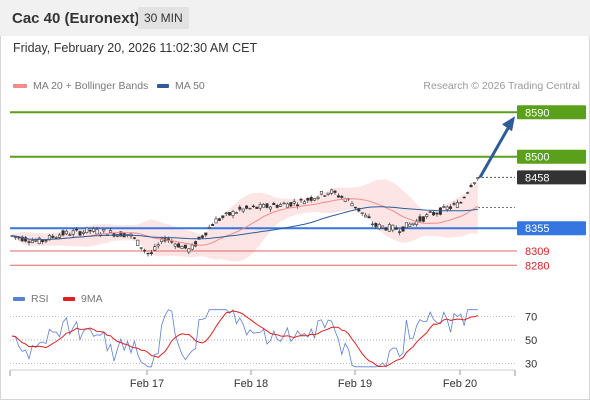  Describe the element at coordinates (163, 18) in the screenshot. I see `timeframe-badge: 30 MIN` at that location.